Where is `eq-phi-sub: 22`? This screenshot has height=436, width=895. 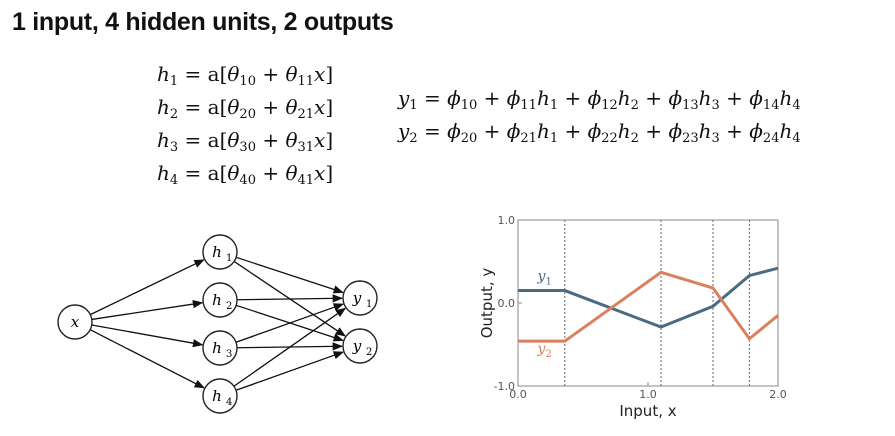 eq-phi-sub: 22 is located at coordinates (609, 138).